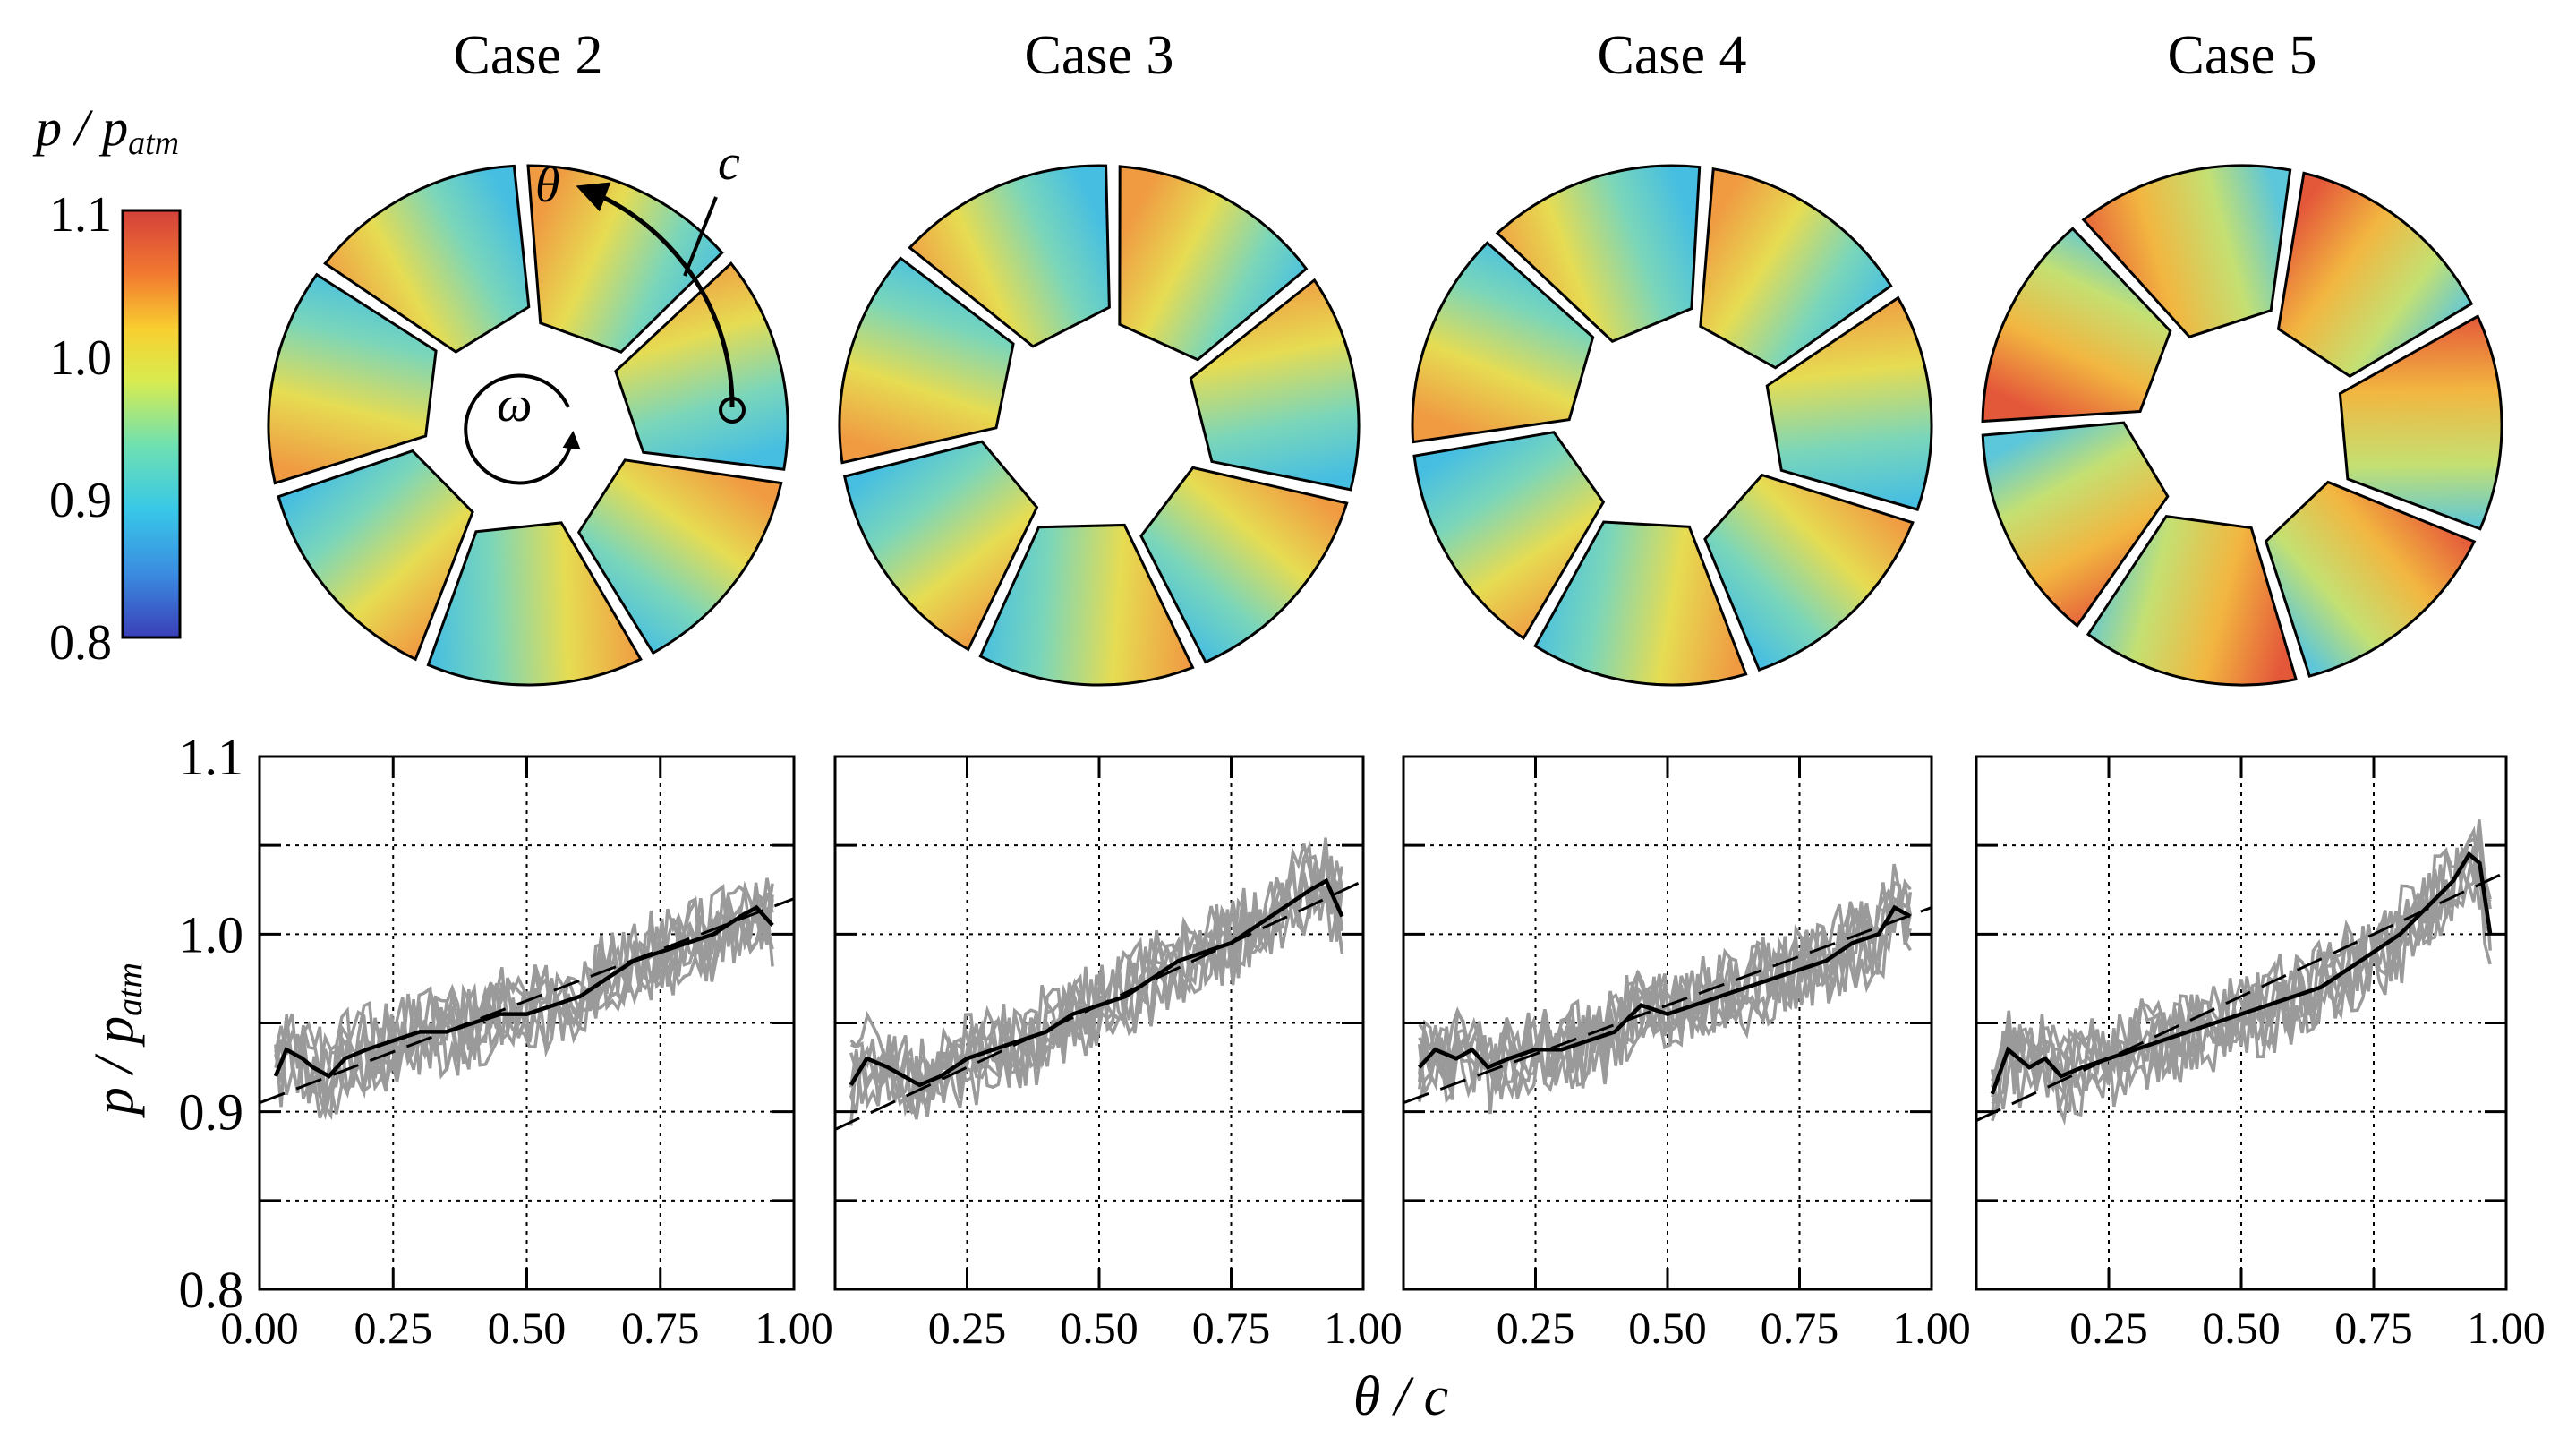  What do you see at coordinates (515, 404) in the screenshot?
I see `omega-label: ω` at bounding box center [515, 404].